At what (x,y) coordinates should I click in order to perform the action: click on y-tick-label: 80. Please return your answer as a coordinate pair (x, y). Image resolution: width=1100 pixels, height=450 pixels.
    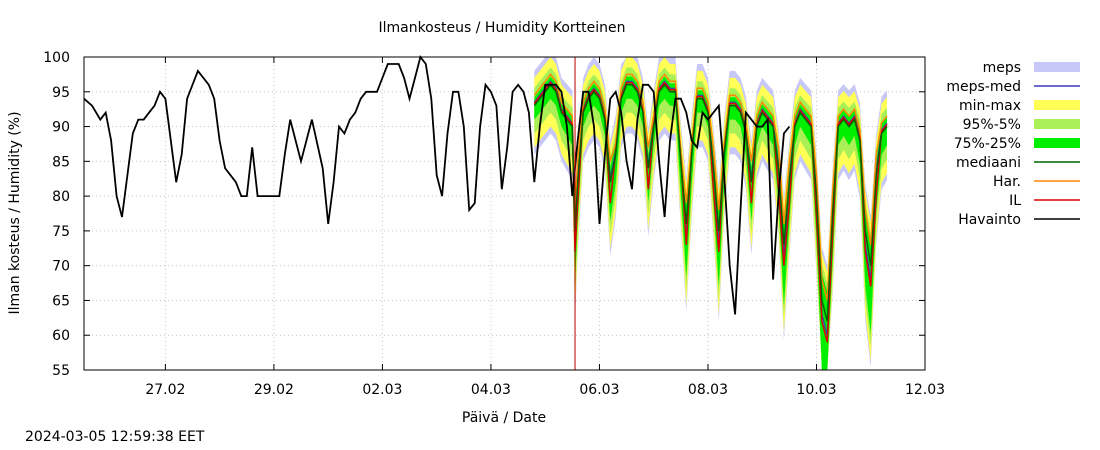
    Looking at the image, I should click on (61, 197).